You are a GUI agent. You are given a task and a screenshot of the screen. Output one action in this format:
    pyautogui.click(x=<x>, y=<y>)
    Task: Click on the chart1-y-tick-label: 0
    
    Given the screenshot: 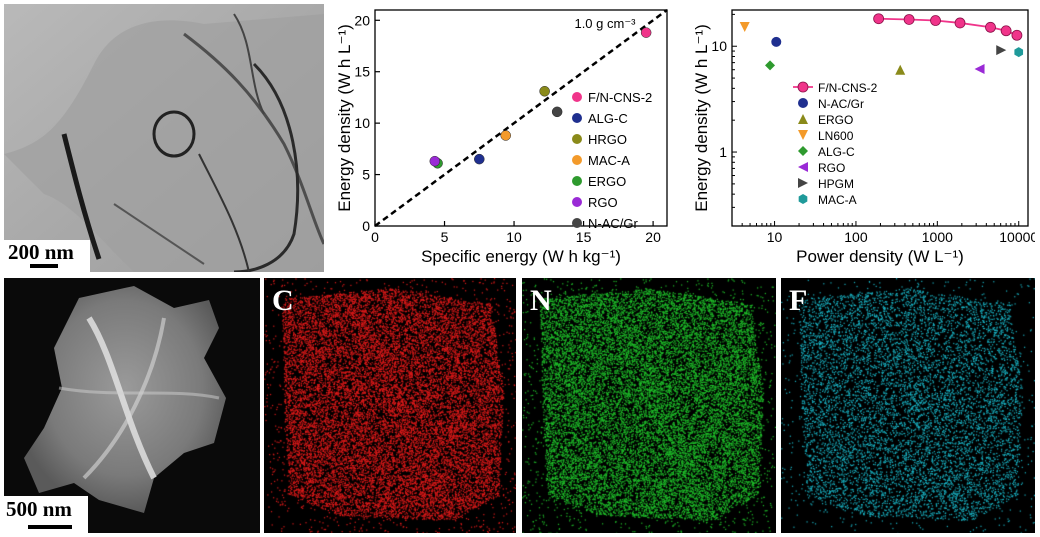 What is the action you would take?
    pyautogui.click(x=366, y=226)
    